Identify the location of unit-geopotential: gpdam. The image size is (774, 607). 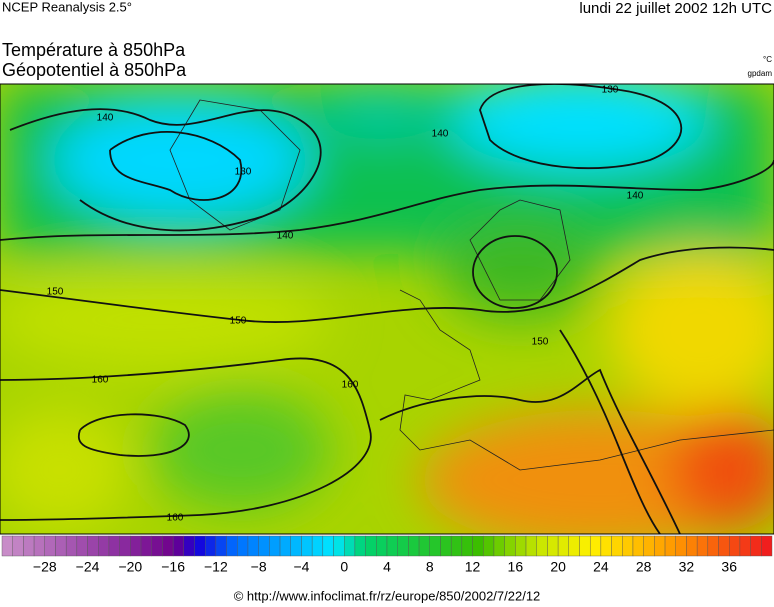
(760, 73).